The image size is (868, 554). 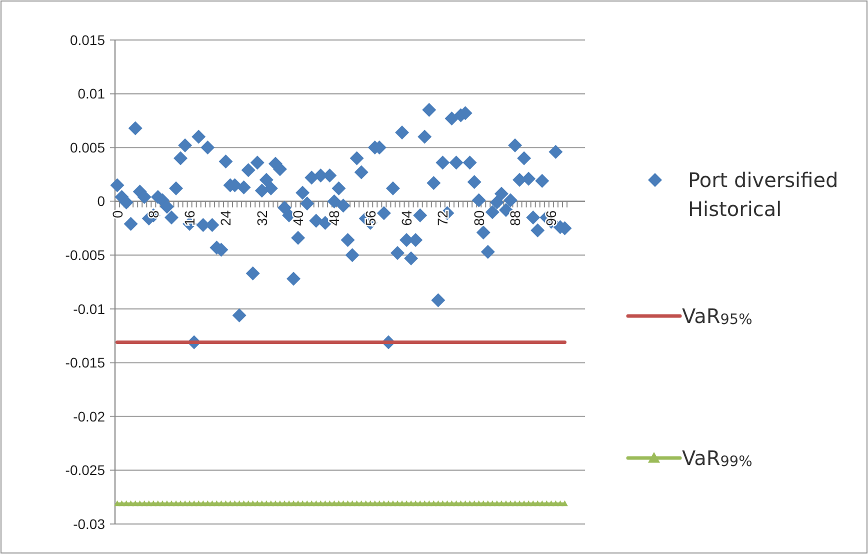 I want to click on y-tick-label: 0.01, so click(x=92, y=94).